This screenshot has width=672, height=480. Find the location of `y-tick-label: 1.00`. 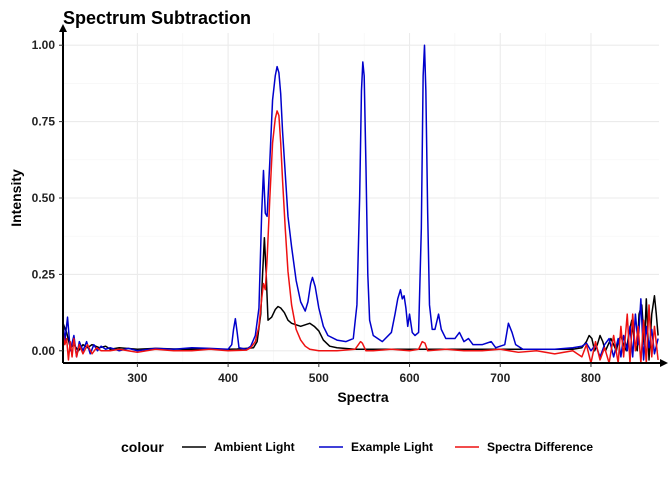

y-tick-label: 1.00 is located at coordinates (44, 45).